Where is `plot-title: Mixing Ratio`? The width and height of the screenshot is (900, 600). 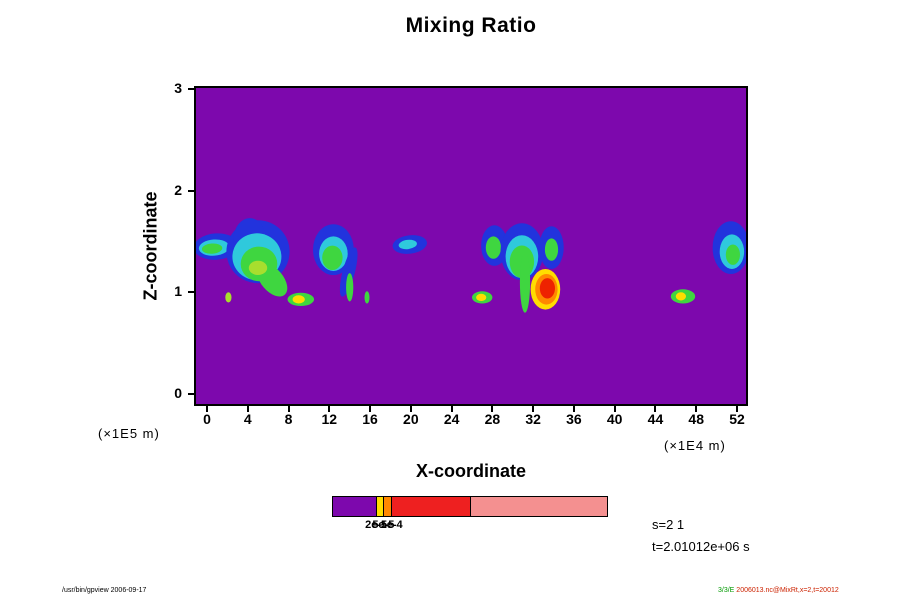
plot-title: Mixing Ratio is located at coordinates (471, 25).